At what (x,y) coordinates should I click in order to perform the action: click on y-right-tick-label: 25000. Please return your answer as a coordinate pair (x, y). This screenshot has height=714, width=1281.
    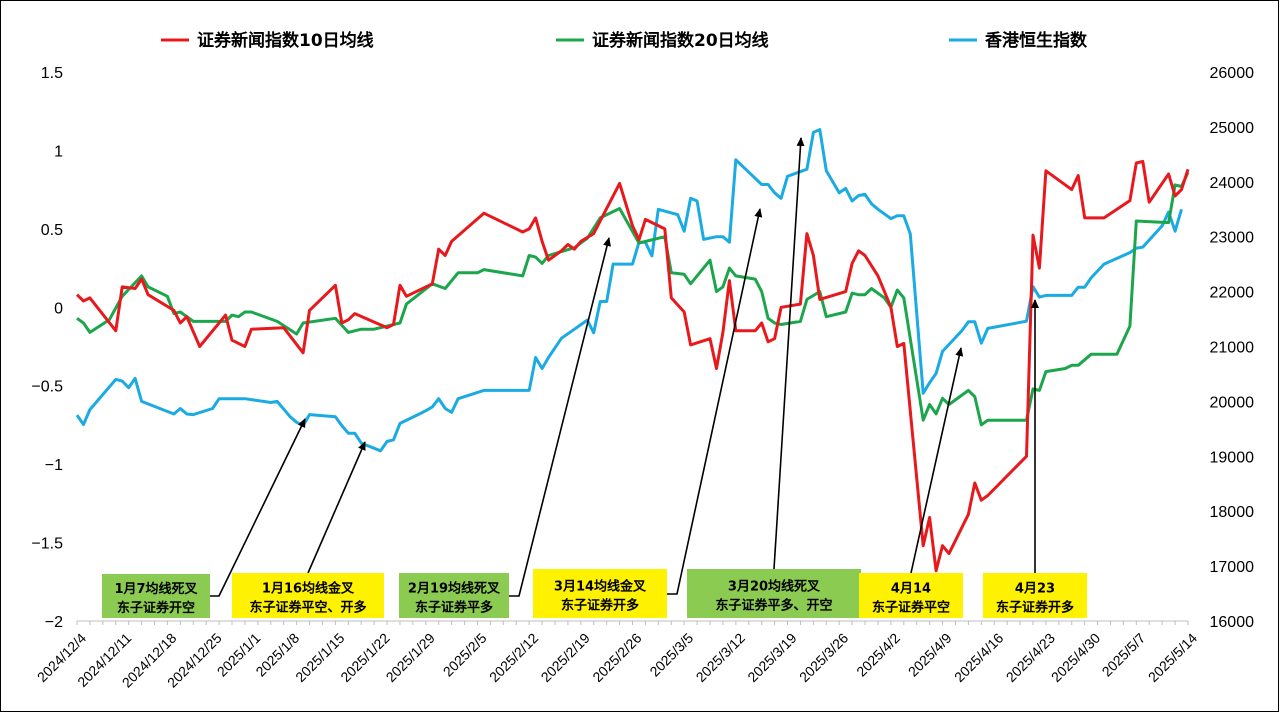
    Looking at the image, I should click on (1232, 128).